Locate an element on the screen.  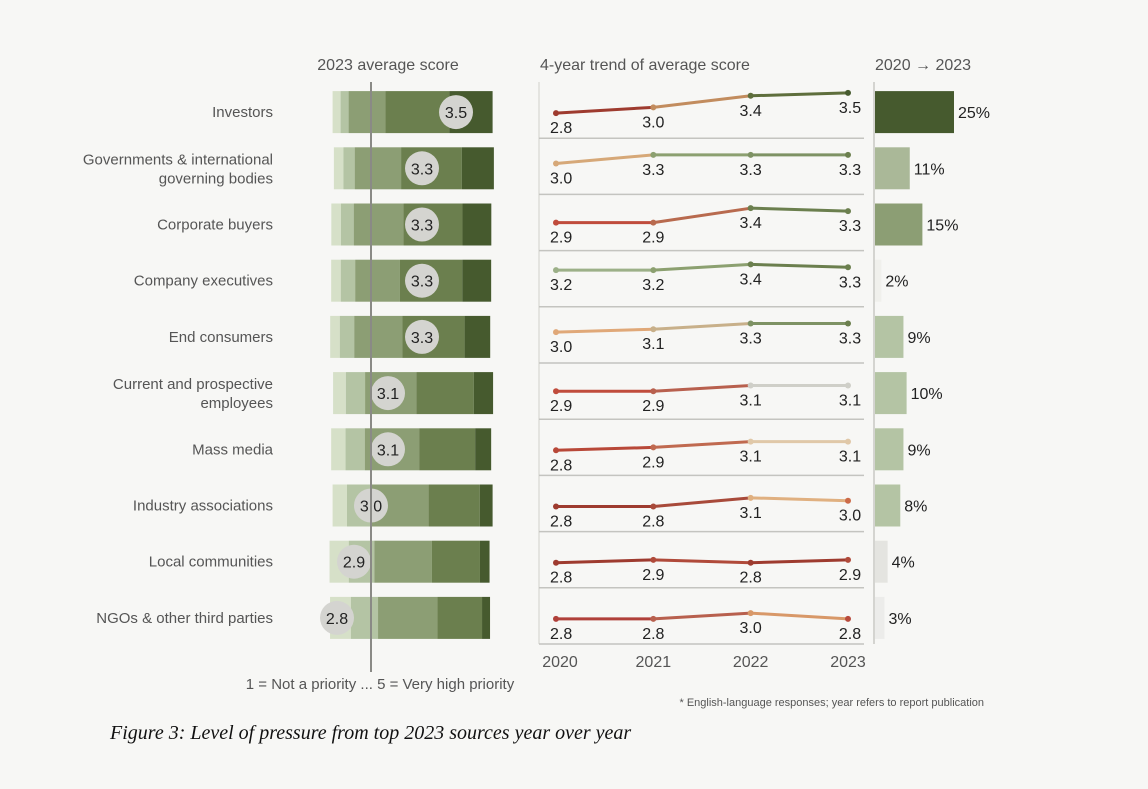
row: Company executives 3.3 3.2 3.2 3.4 3.3 2% is located at coordinates (521, 283).